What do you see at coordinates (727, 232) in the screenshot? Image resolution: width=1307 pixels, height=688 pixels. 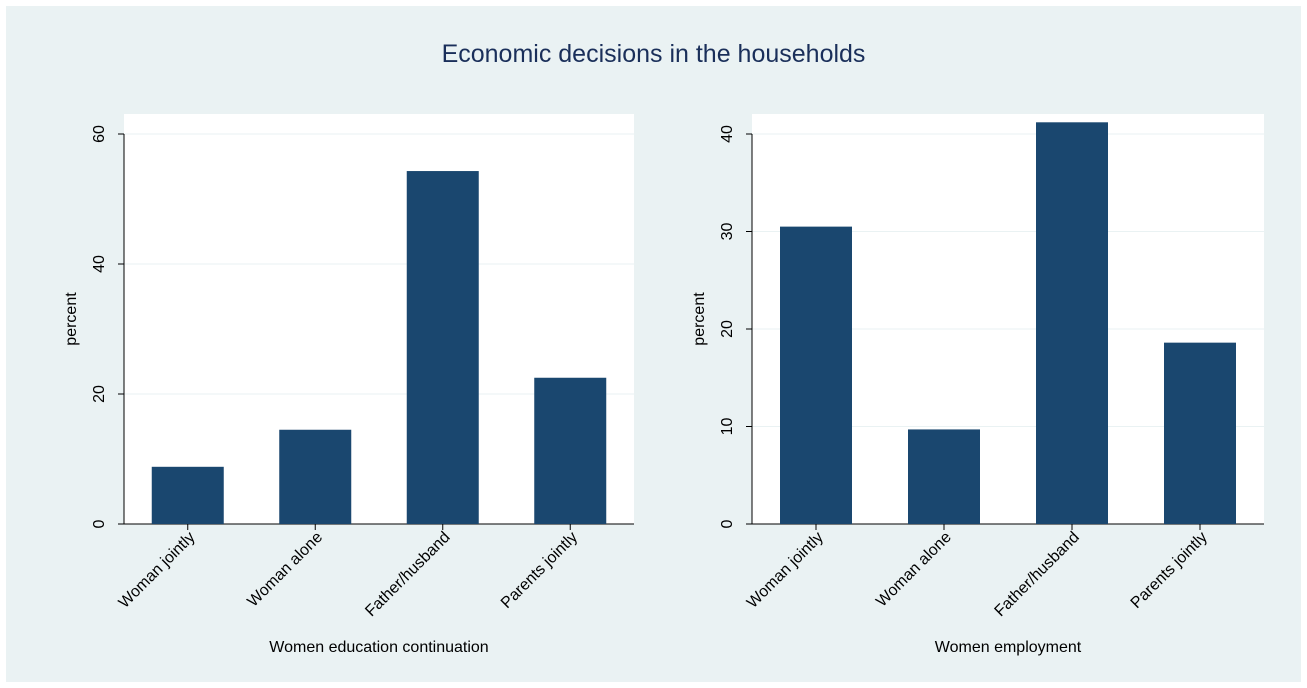 I see `y-tick-label: 30` at bounding box center [727, 232].